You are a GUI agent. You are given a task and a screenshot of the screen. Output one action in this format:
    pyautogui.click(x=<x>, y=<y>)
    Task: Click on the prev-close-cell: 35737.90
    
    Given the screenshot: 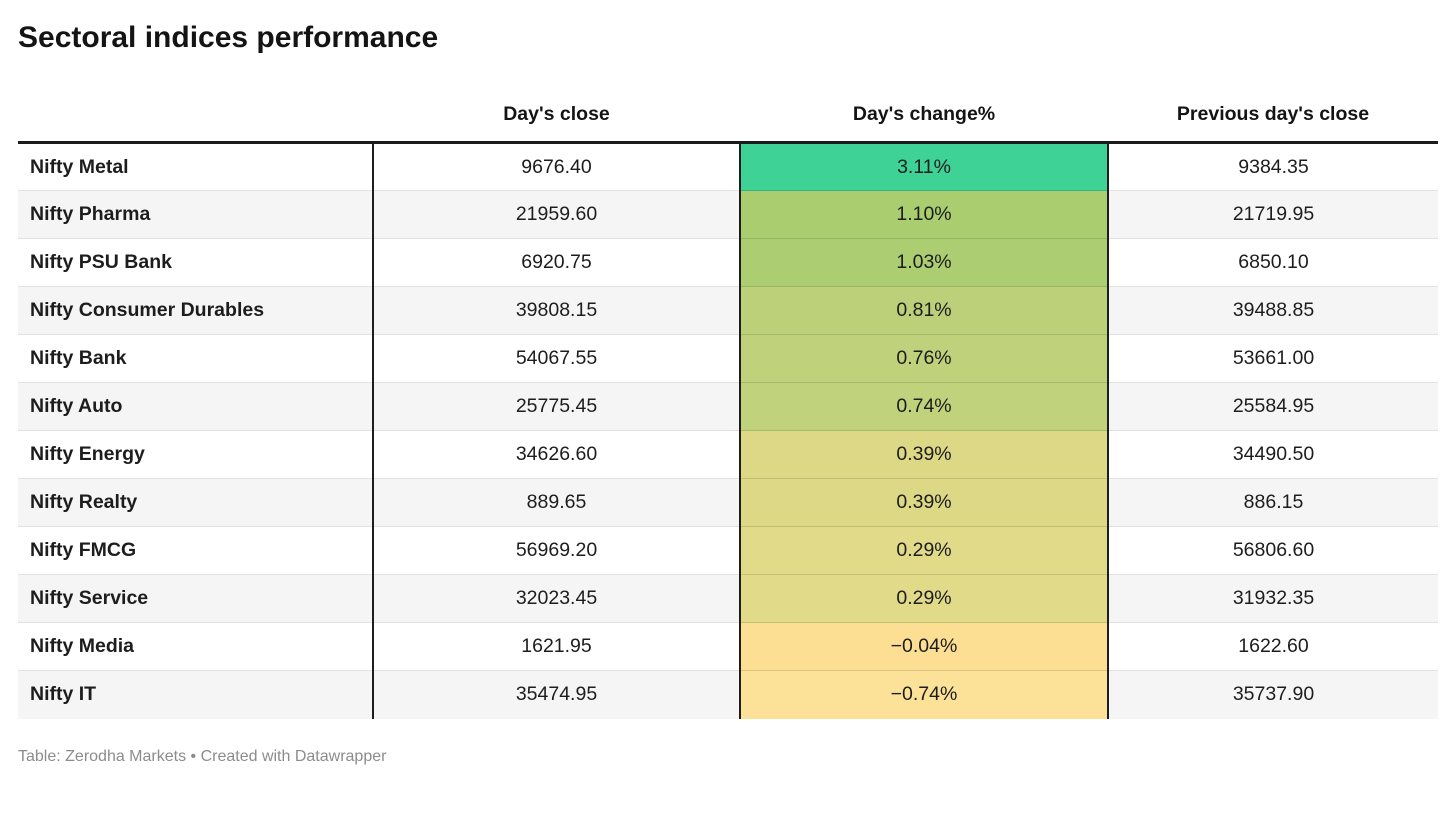 What is the action you would take?
    pyautogui.click(x=1273, y=694)
    